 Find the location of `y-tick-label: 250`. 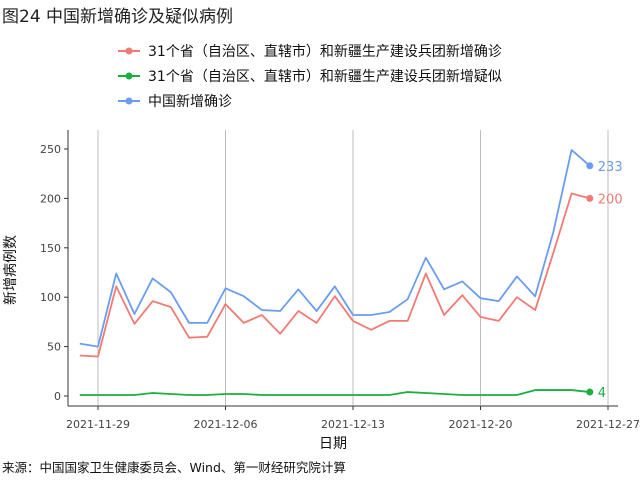

y-tick-label: 250 is located at coordinates (50, 149).